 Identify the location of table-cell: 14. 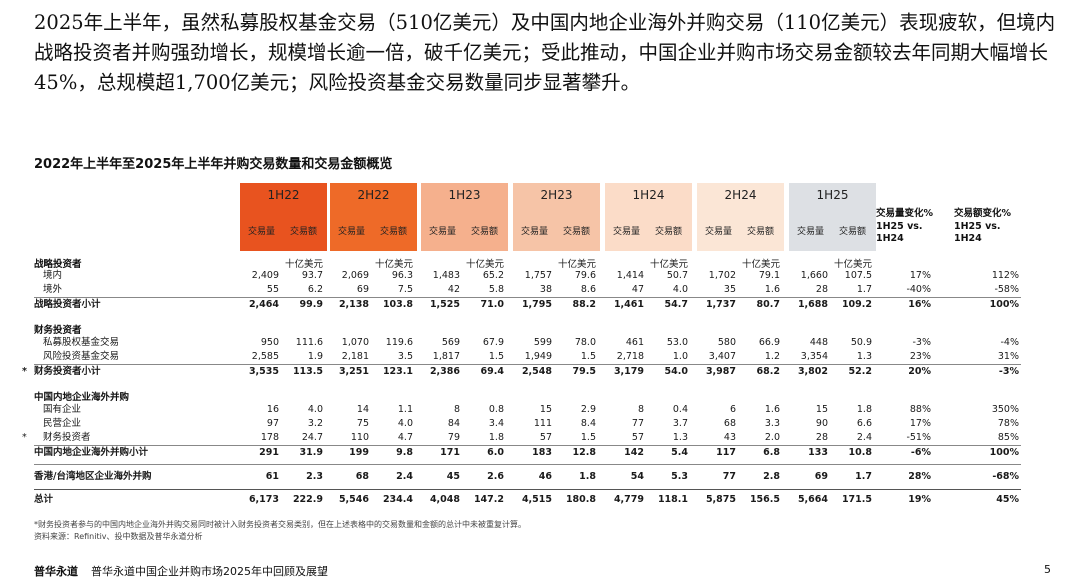
(362, 409).